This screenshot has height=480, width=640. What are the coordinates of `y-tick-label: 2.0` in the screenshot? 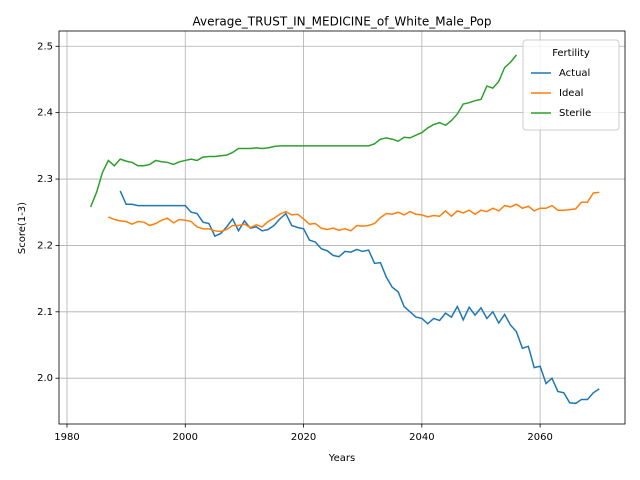 It's located at (45, 378).